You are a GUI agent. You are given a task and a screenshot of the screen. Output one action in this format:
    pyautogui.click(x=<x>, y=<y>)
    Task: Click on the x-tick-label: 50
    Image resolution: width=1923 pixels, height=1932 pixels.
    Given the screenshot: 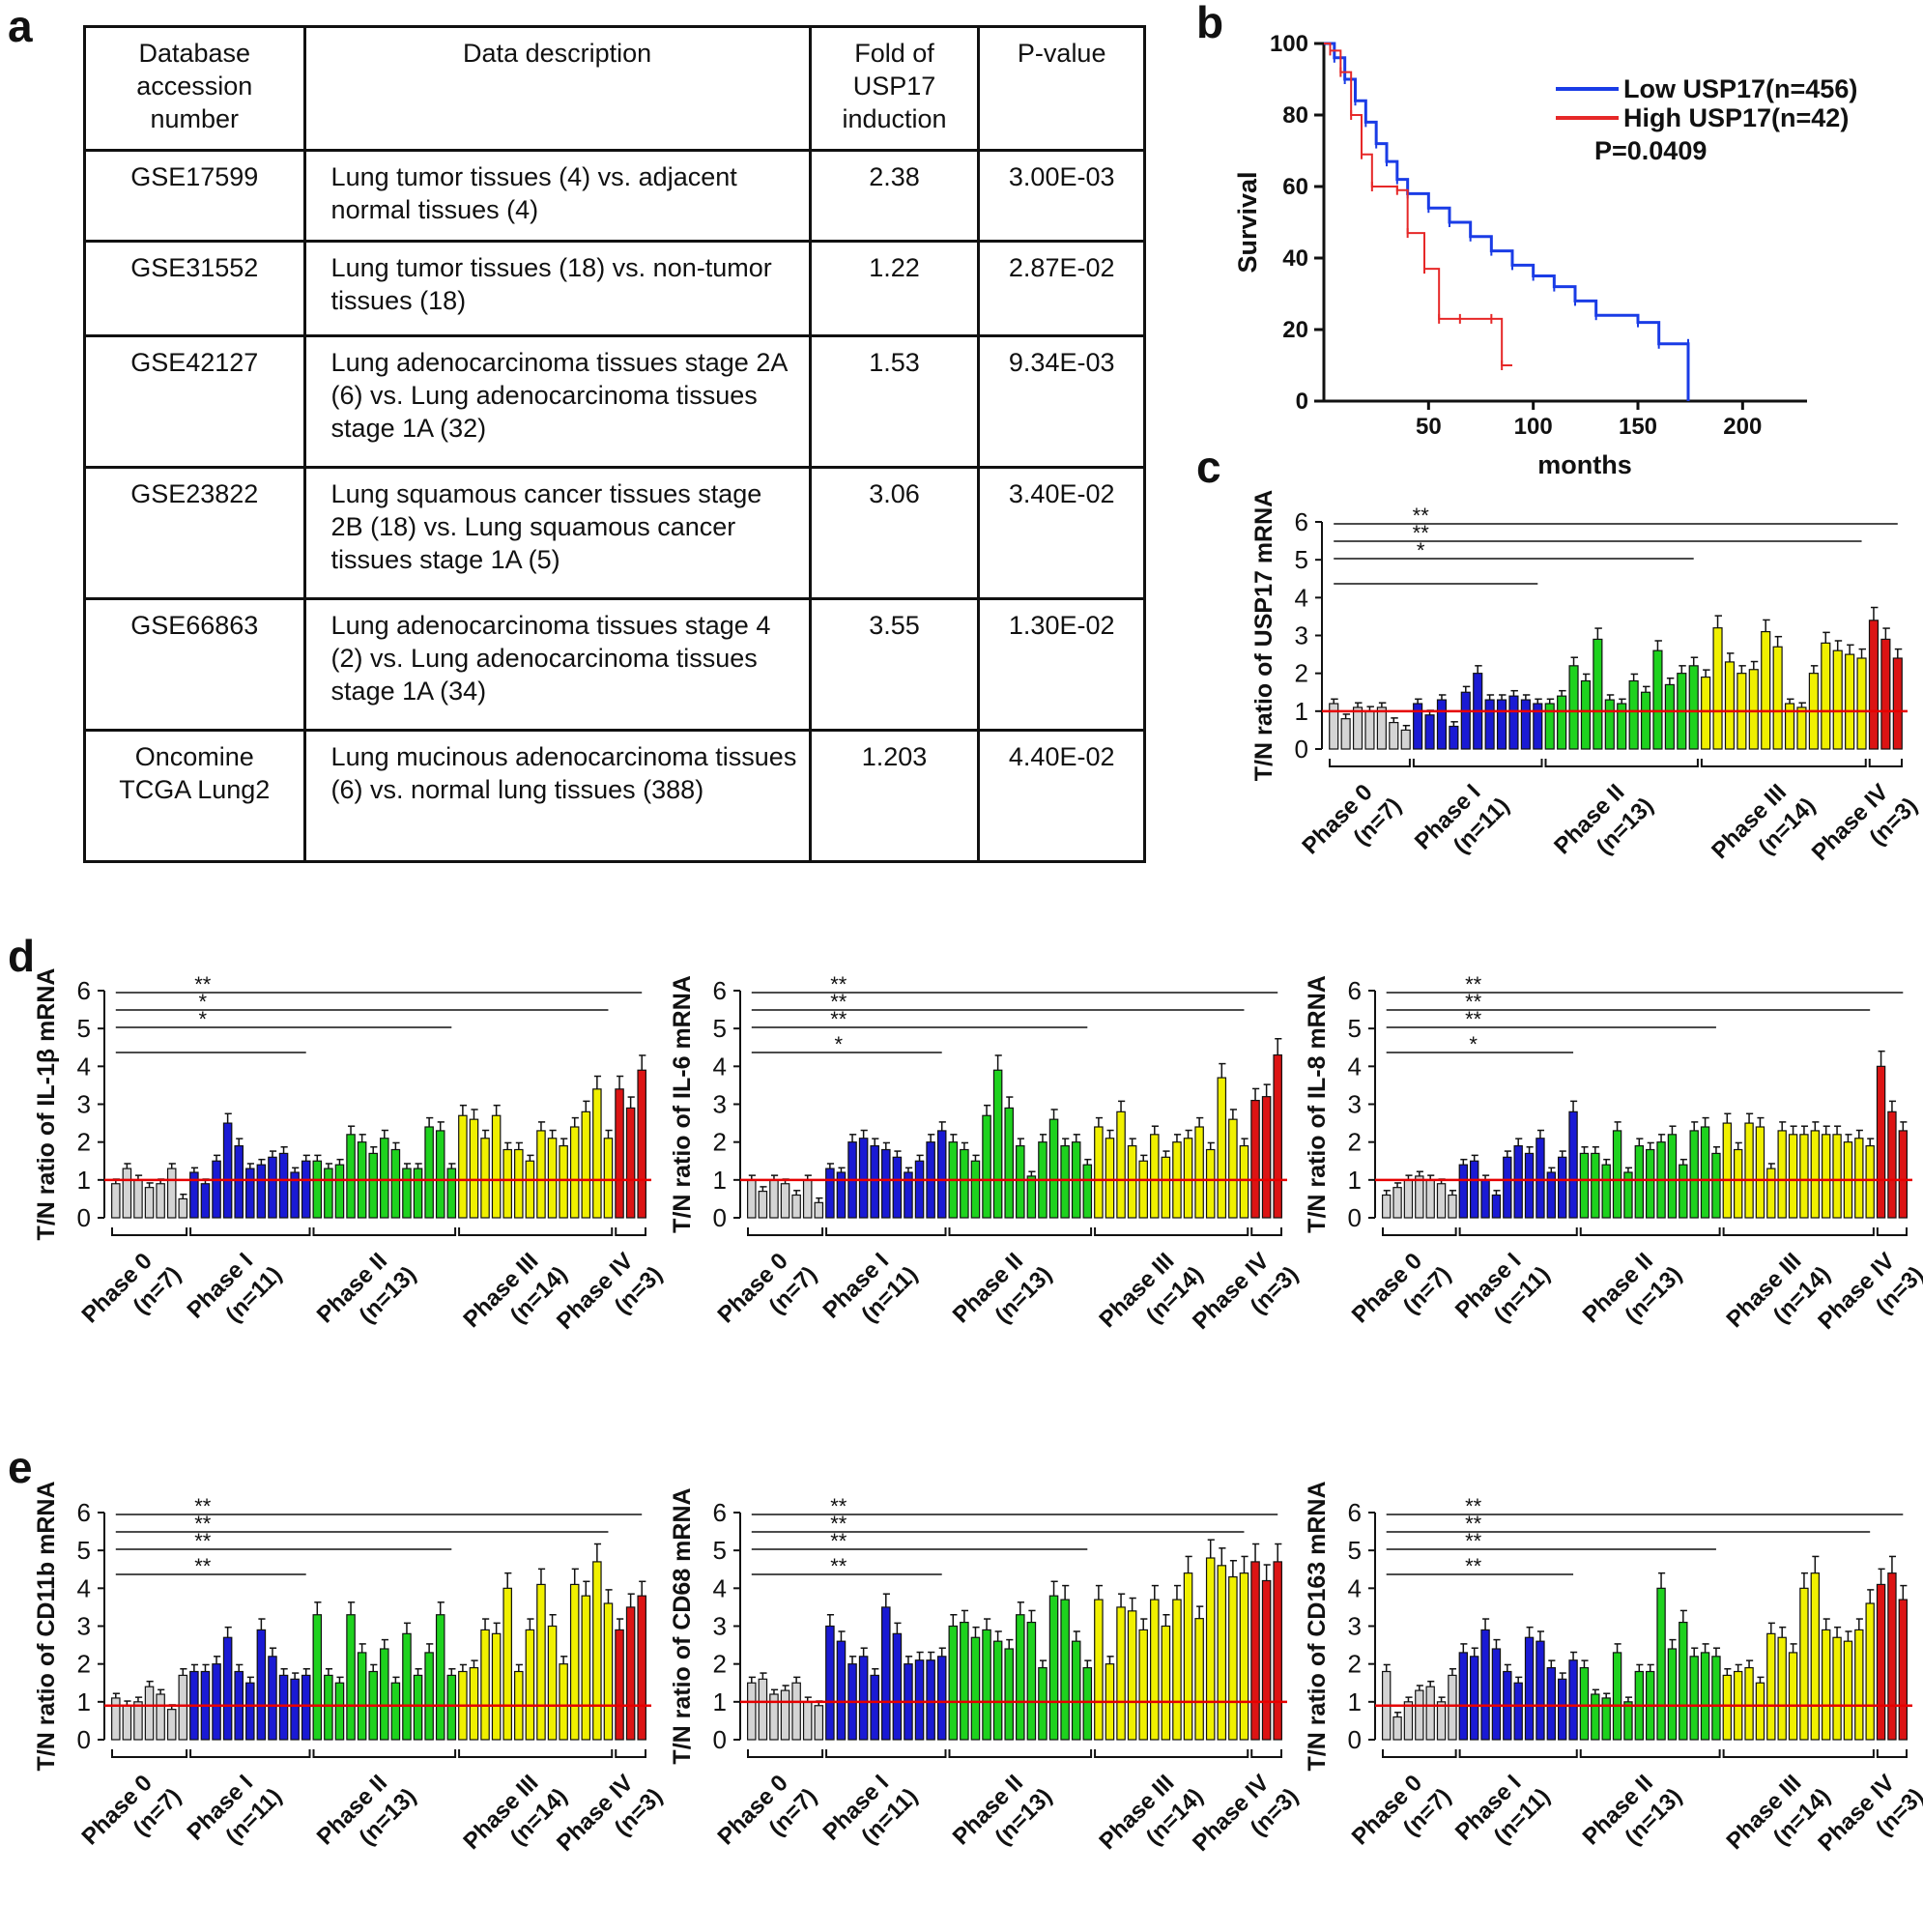 What is the action you would take?
    pyautogui.click(x=1429, y=427)
    